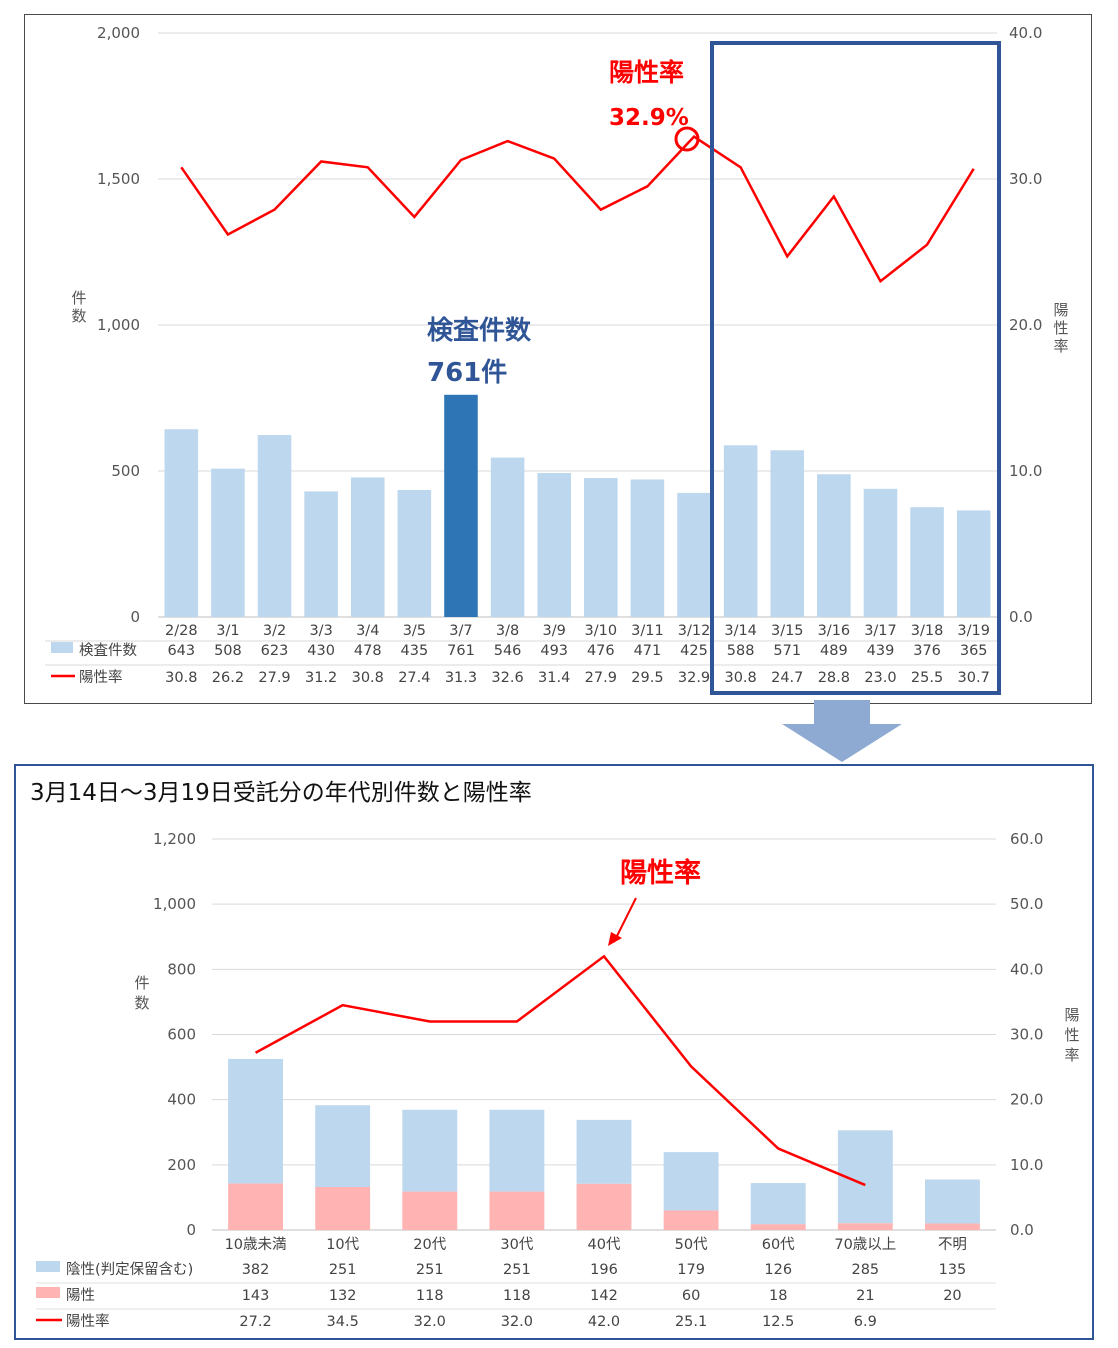 Image resolution: width=1118 pixels, height=1348 pixels. Describe the element at coordinates (343, 1296) in the screenshot. I see `table-cell: 132` at that location.